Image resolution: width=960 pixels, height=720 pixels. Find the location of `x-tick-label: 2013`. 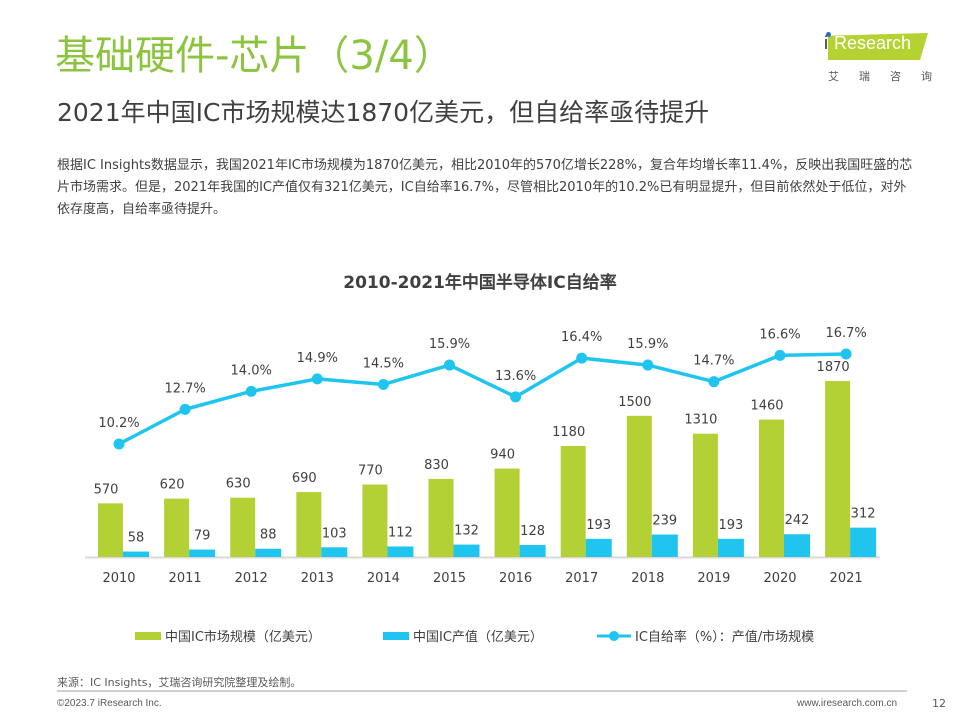

x-tick-label: 2013 is located at coordinates (317, 578).